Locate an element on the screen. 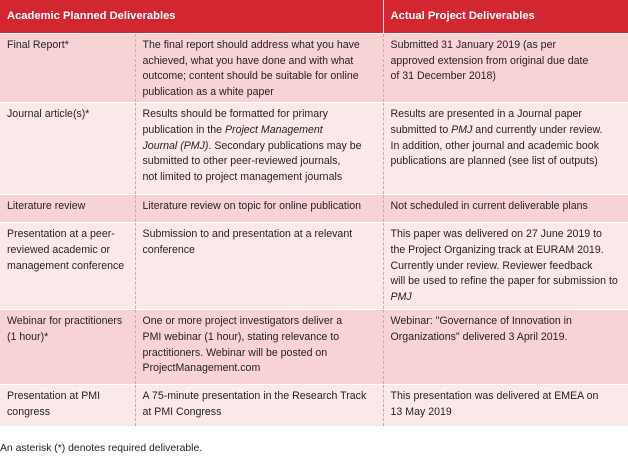 This screenshot has height=461, width=628. actual-text: and currently under review. is located at coordinates (537, 129).